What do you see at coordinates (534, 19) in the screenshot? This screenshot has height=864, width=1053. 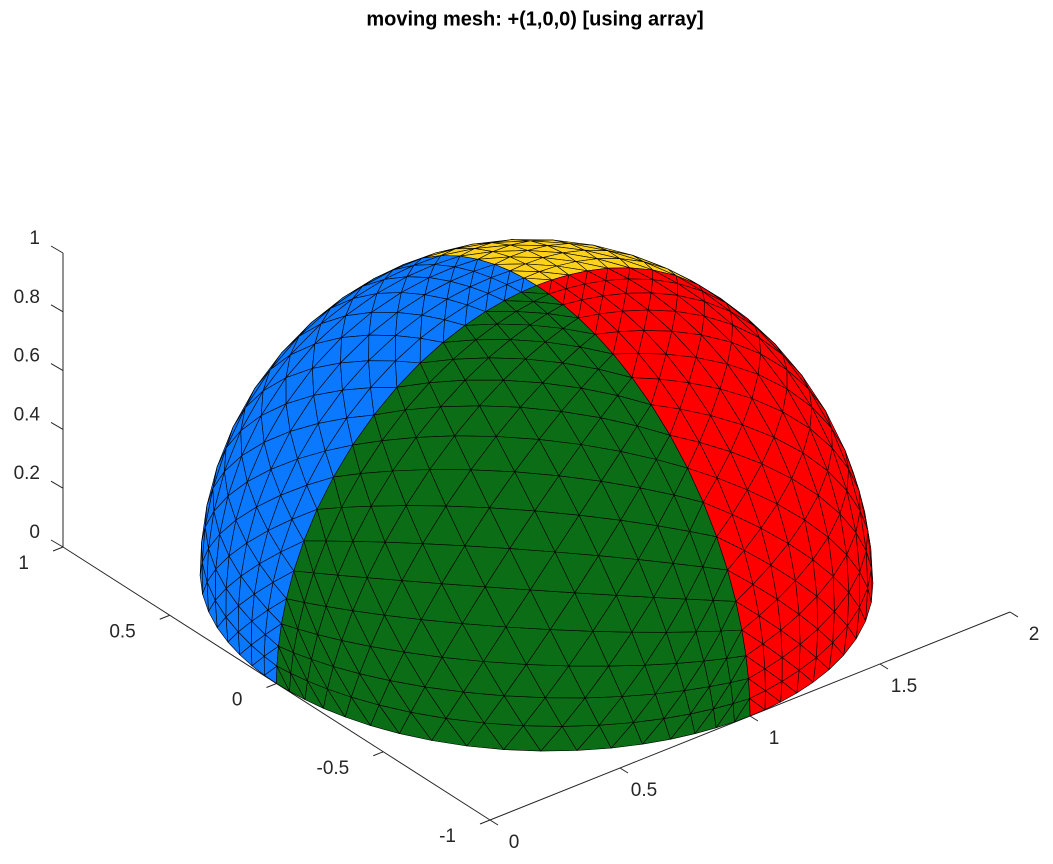 I see `chart-title: moving mesh: +(1,0,0) [using array]` at bounding box center [534, 19].